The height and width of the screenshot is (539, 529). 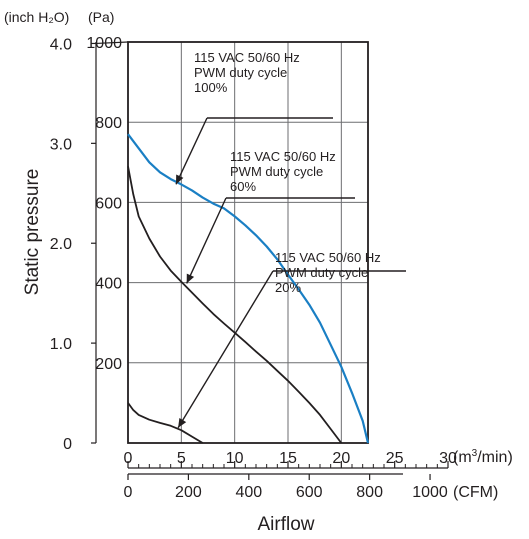 What do you see at coordinates (188, 492) in the screenshot?
I see `x-tick-secondary-label: 200` at bounding box center [188, 492].